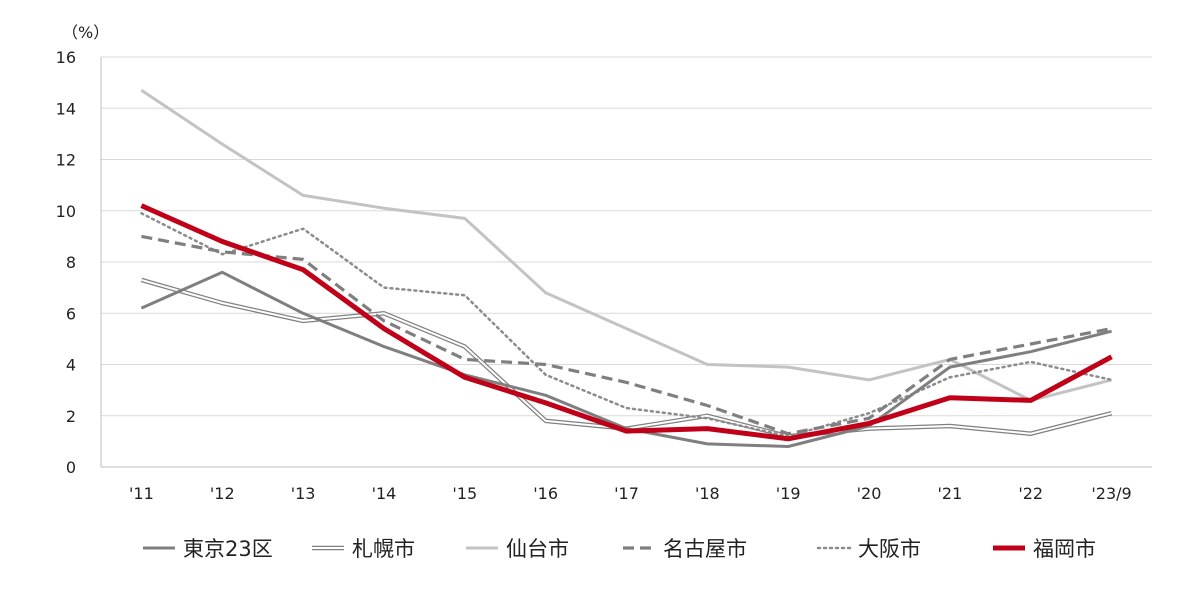  I want to click on x-tick-label: '20, so click(869, 493).